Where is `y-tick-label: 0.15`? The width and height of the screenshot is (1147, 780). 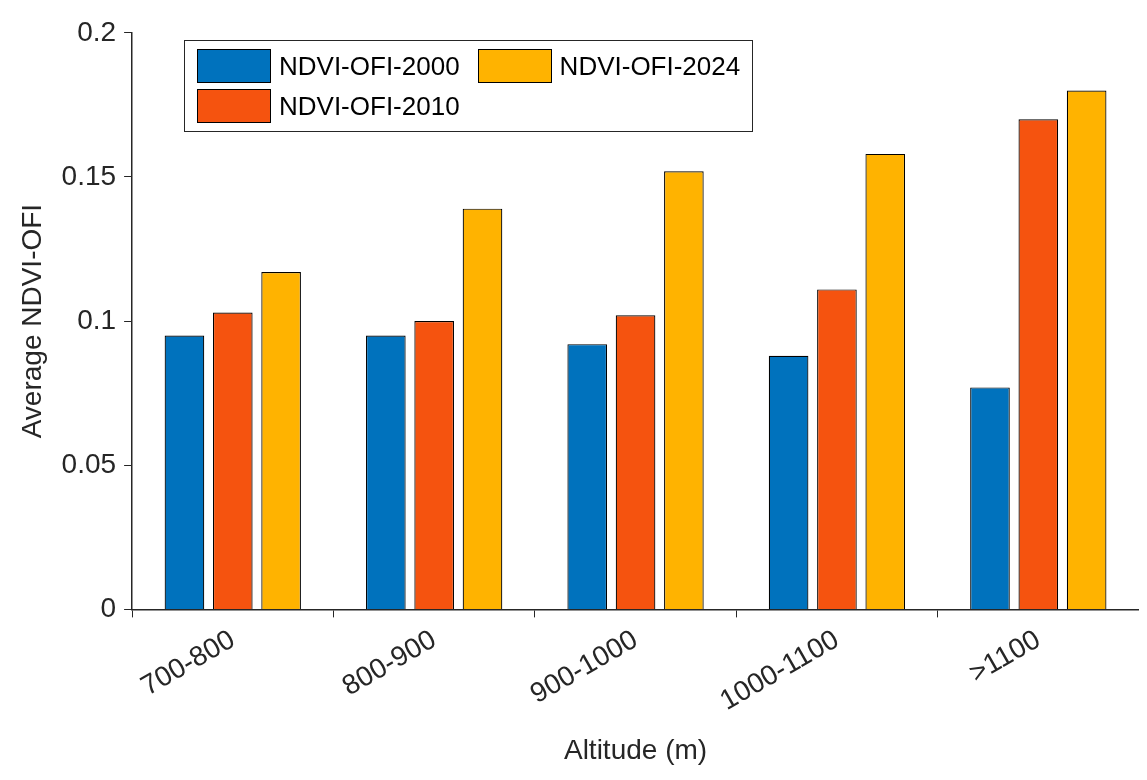
y-tick-label: 0.15 is located at coordinates (89, 175).